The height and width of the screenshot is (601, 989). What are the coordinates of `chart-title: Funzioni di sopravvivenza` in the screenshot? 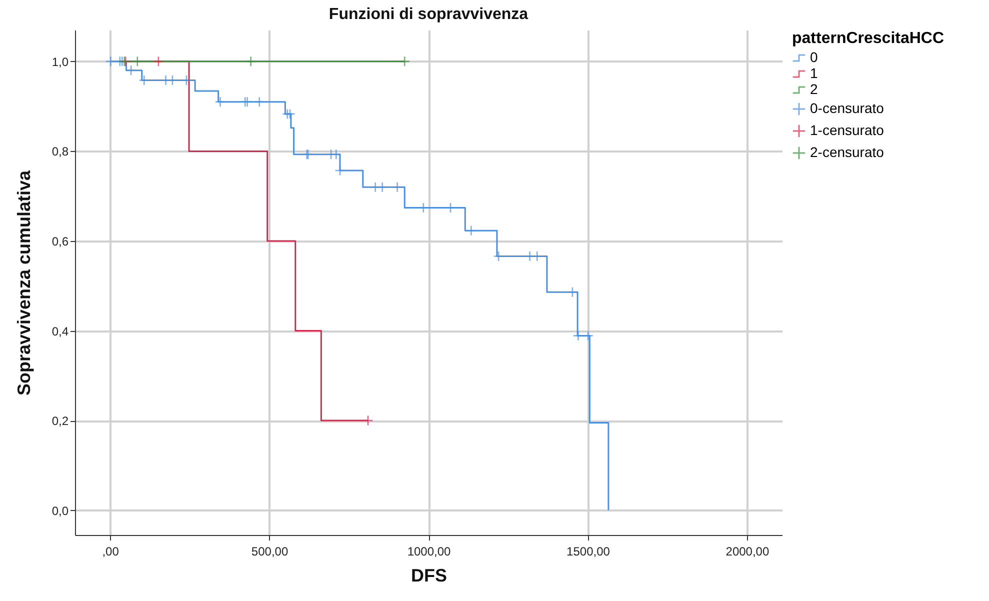 It's located at (428, 14).